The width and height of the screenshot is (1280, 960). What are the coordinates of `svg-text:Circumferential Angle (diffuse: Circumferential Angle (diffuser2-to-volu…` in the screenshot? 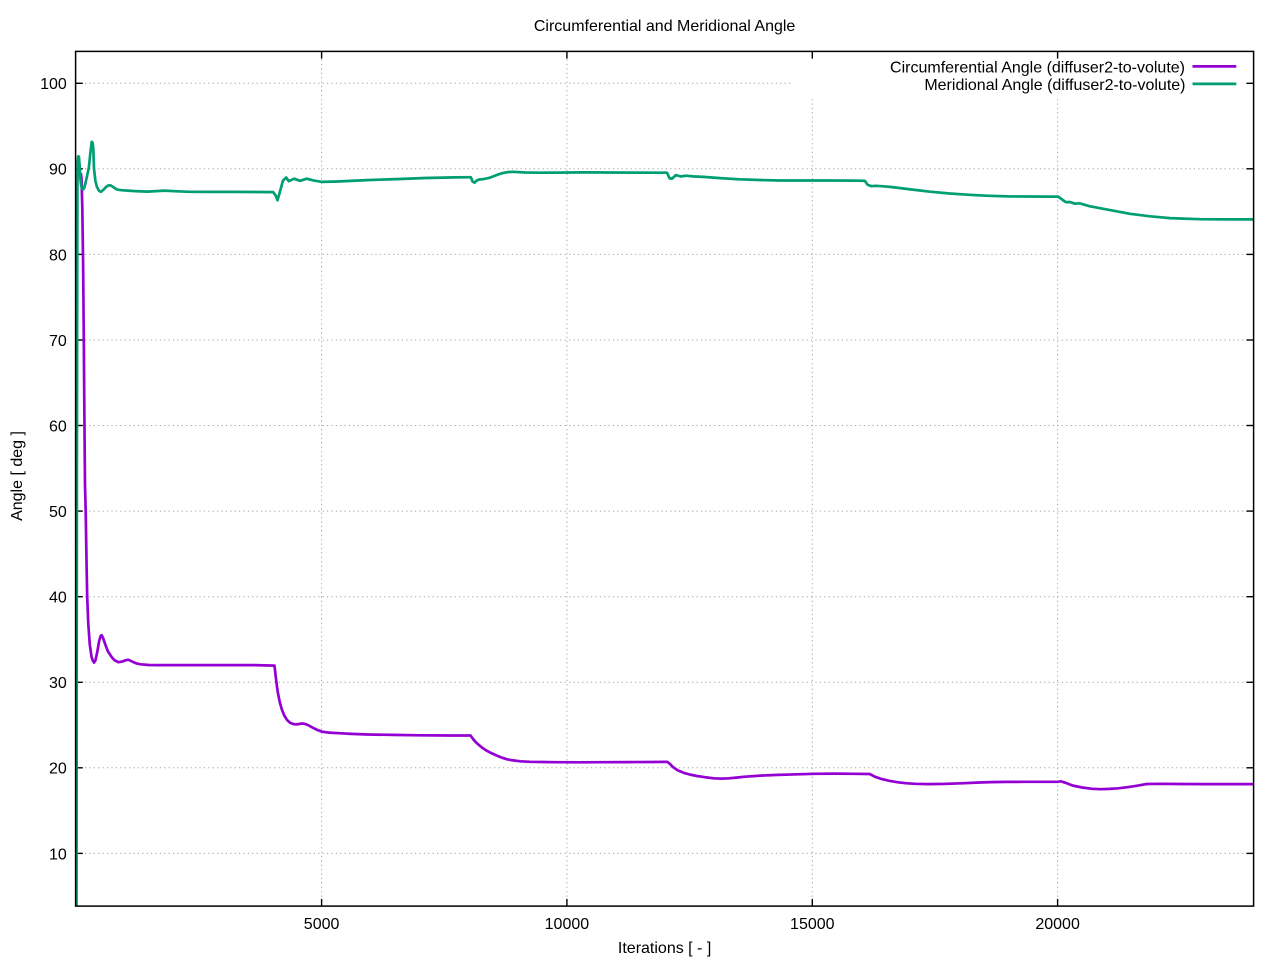 It's located at (1037, 67).